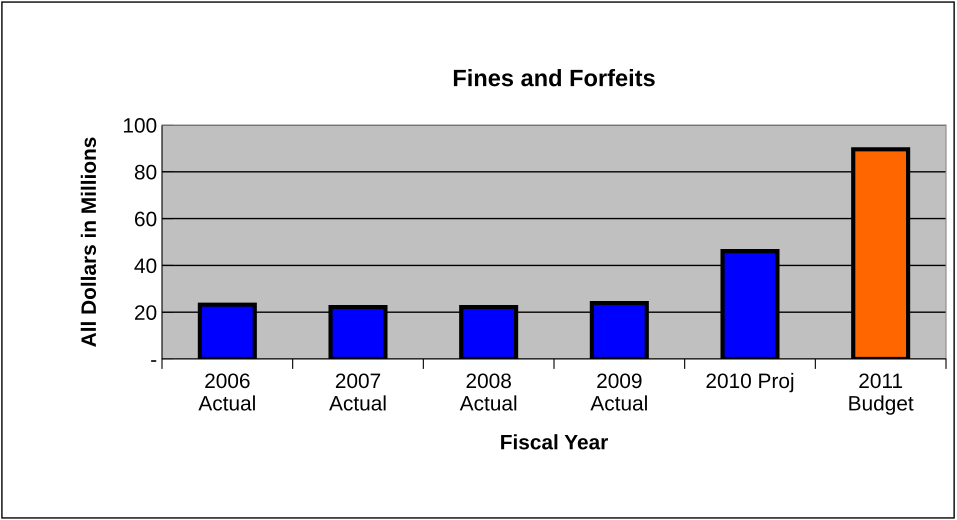  I want to click on y-tick-label: 20, so click(145, 312).